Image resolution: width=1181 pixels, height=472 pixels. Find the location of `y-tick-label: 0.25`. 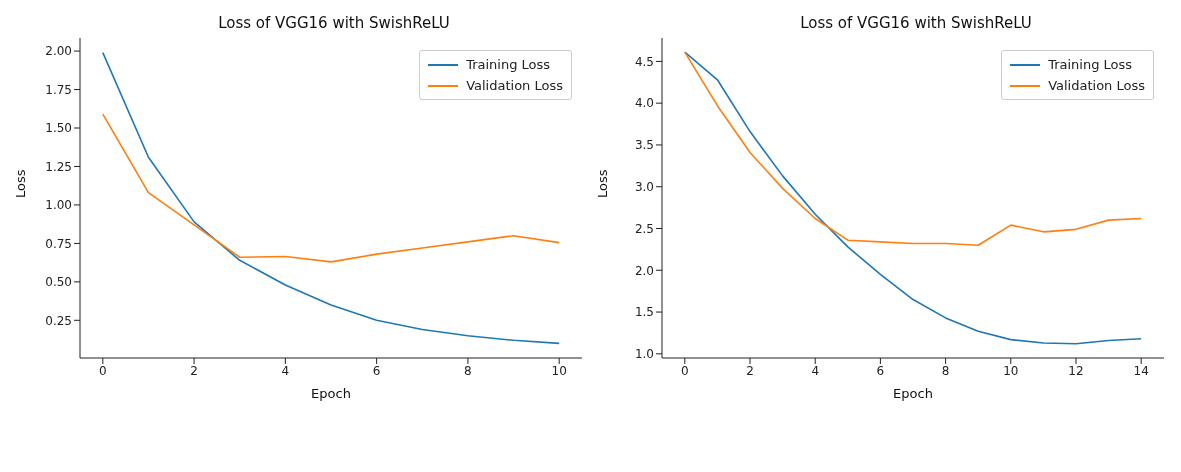

y-tick-label: 0.25 is located at coordinates (58, 320).